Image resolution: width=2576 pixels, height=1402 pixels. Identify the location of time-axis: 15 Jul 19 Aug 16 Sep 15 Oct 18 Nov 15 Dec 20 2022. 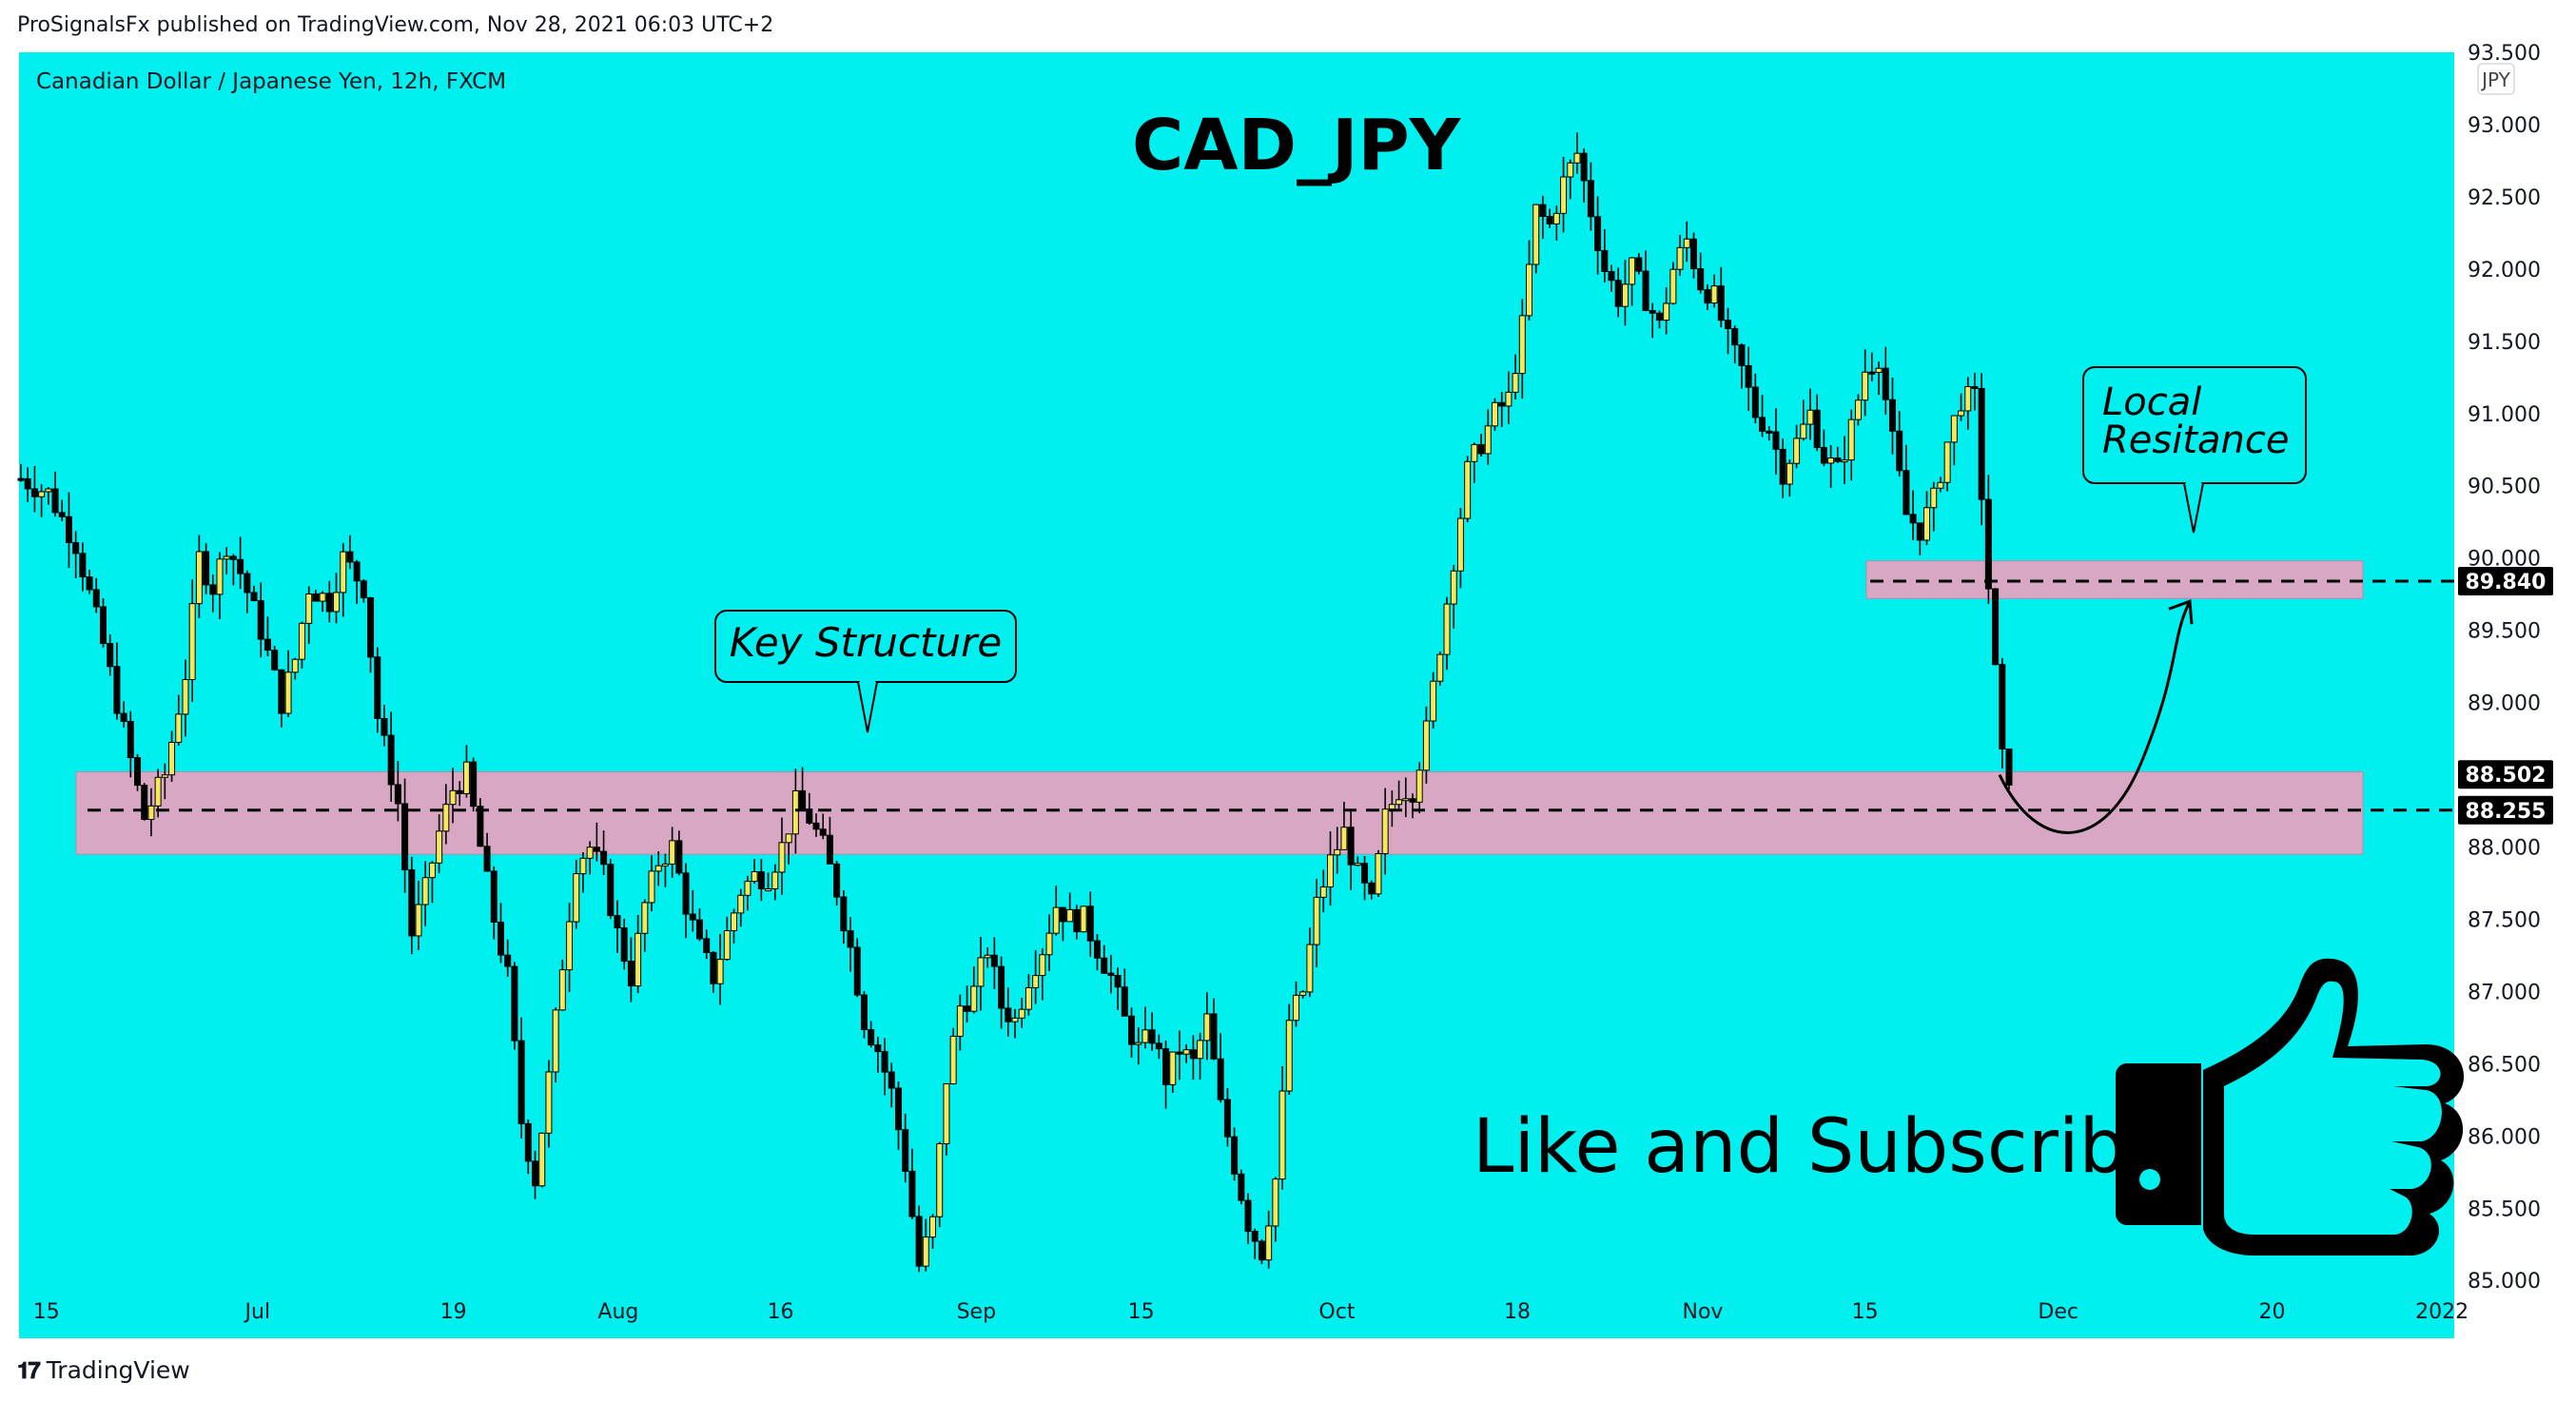
(1288, 1333).